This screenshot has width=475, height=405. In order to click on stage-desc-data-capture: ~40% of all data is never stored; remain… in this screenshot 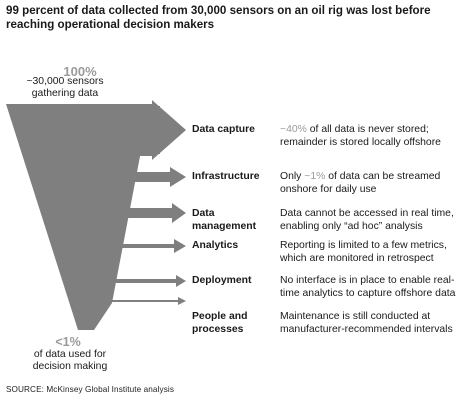, I will do `click(377, 136)`.